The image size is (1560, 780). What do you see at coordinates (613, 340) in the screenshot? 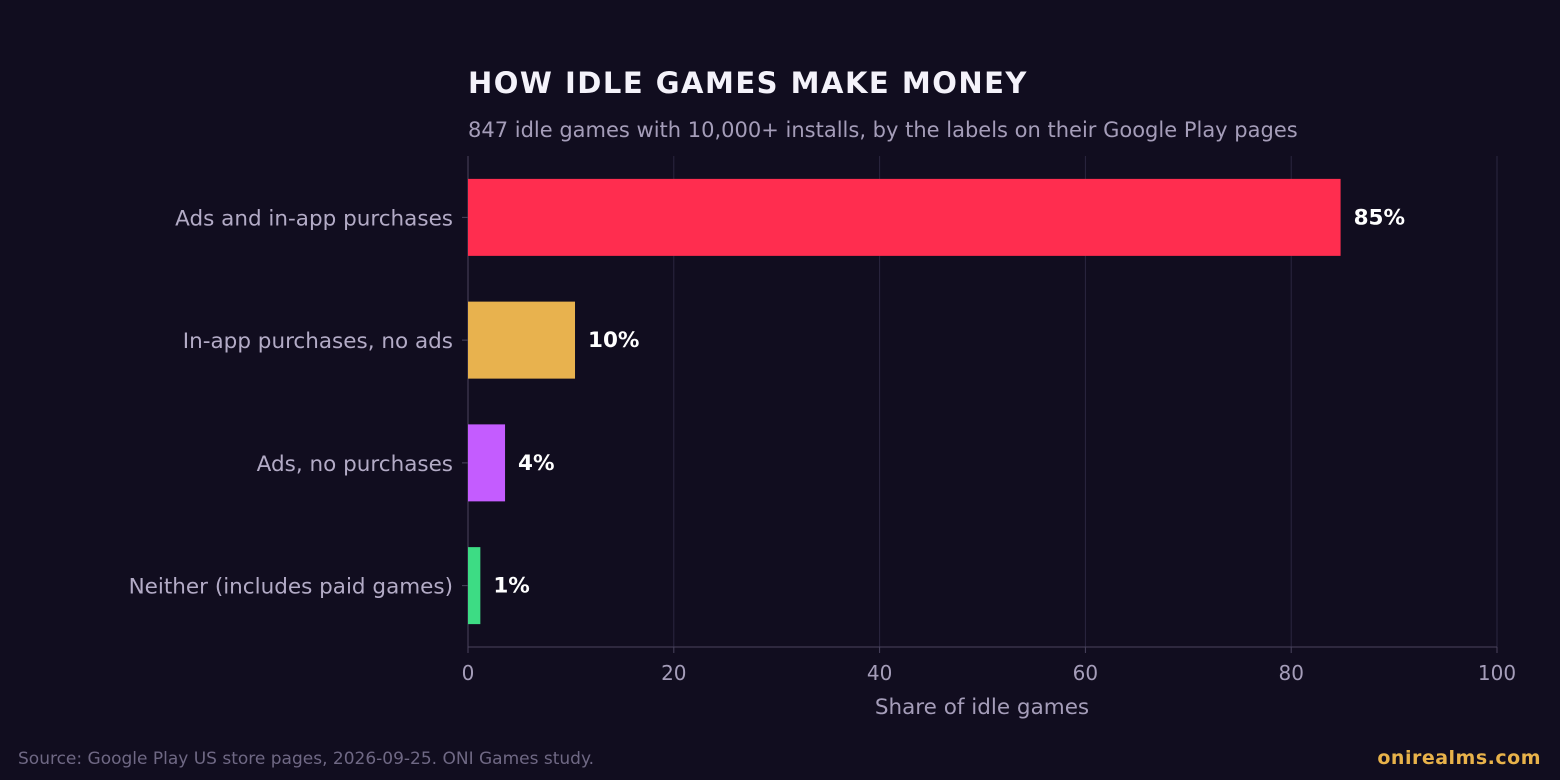
I see `value-label: 10%` at bounding box center [613, 340].